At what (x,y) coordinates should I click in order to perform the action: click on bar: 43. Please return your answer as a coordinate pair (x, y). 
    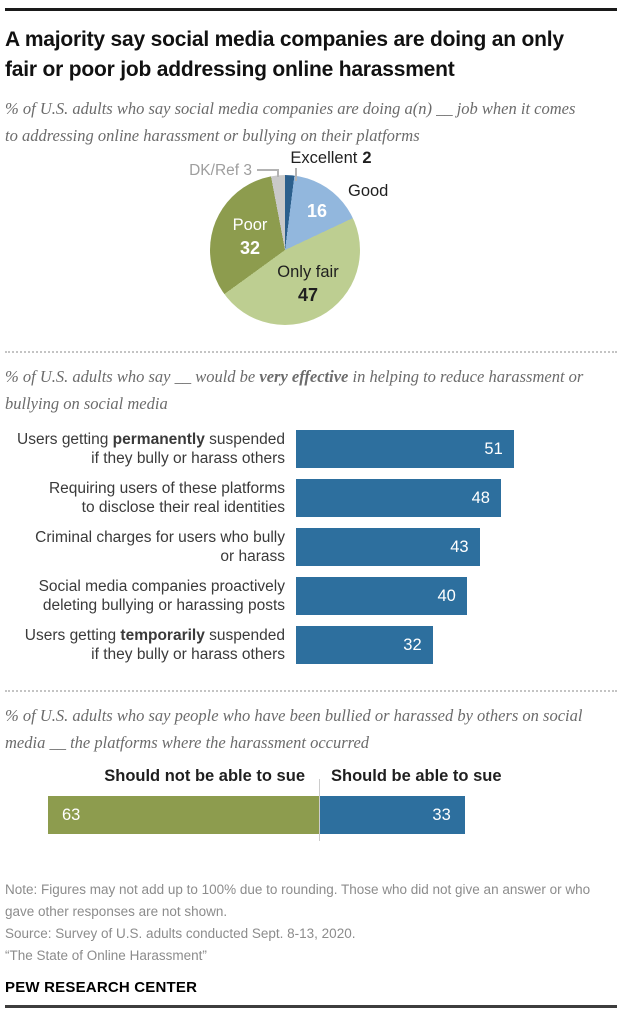
    Looking at the image, I should click on (388, 547).